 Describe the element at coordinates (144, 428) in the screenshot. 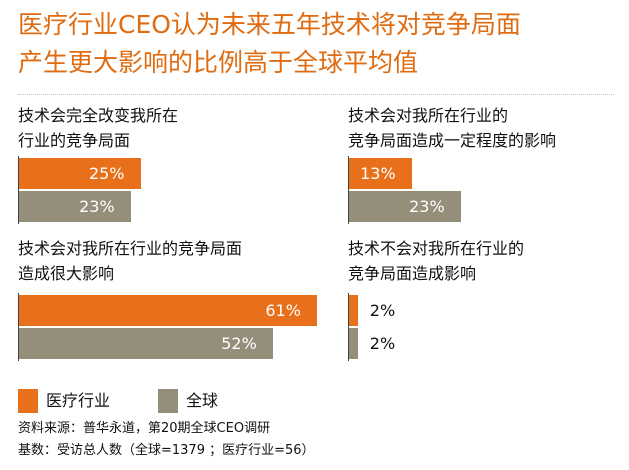

I see `source-note: 资料来源：普华永道，第20期全球CEO调研` at that location.